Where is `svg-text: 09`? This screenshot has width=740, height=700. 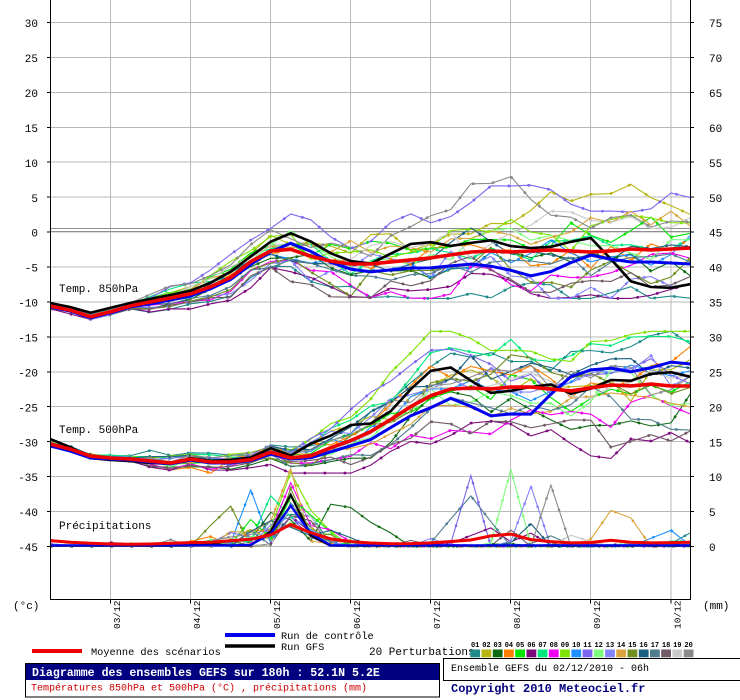 svg-text: 09 is located at coordinates (565, 646).